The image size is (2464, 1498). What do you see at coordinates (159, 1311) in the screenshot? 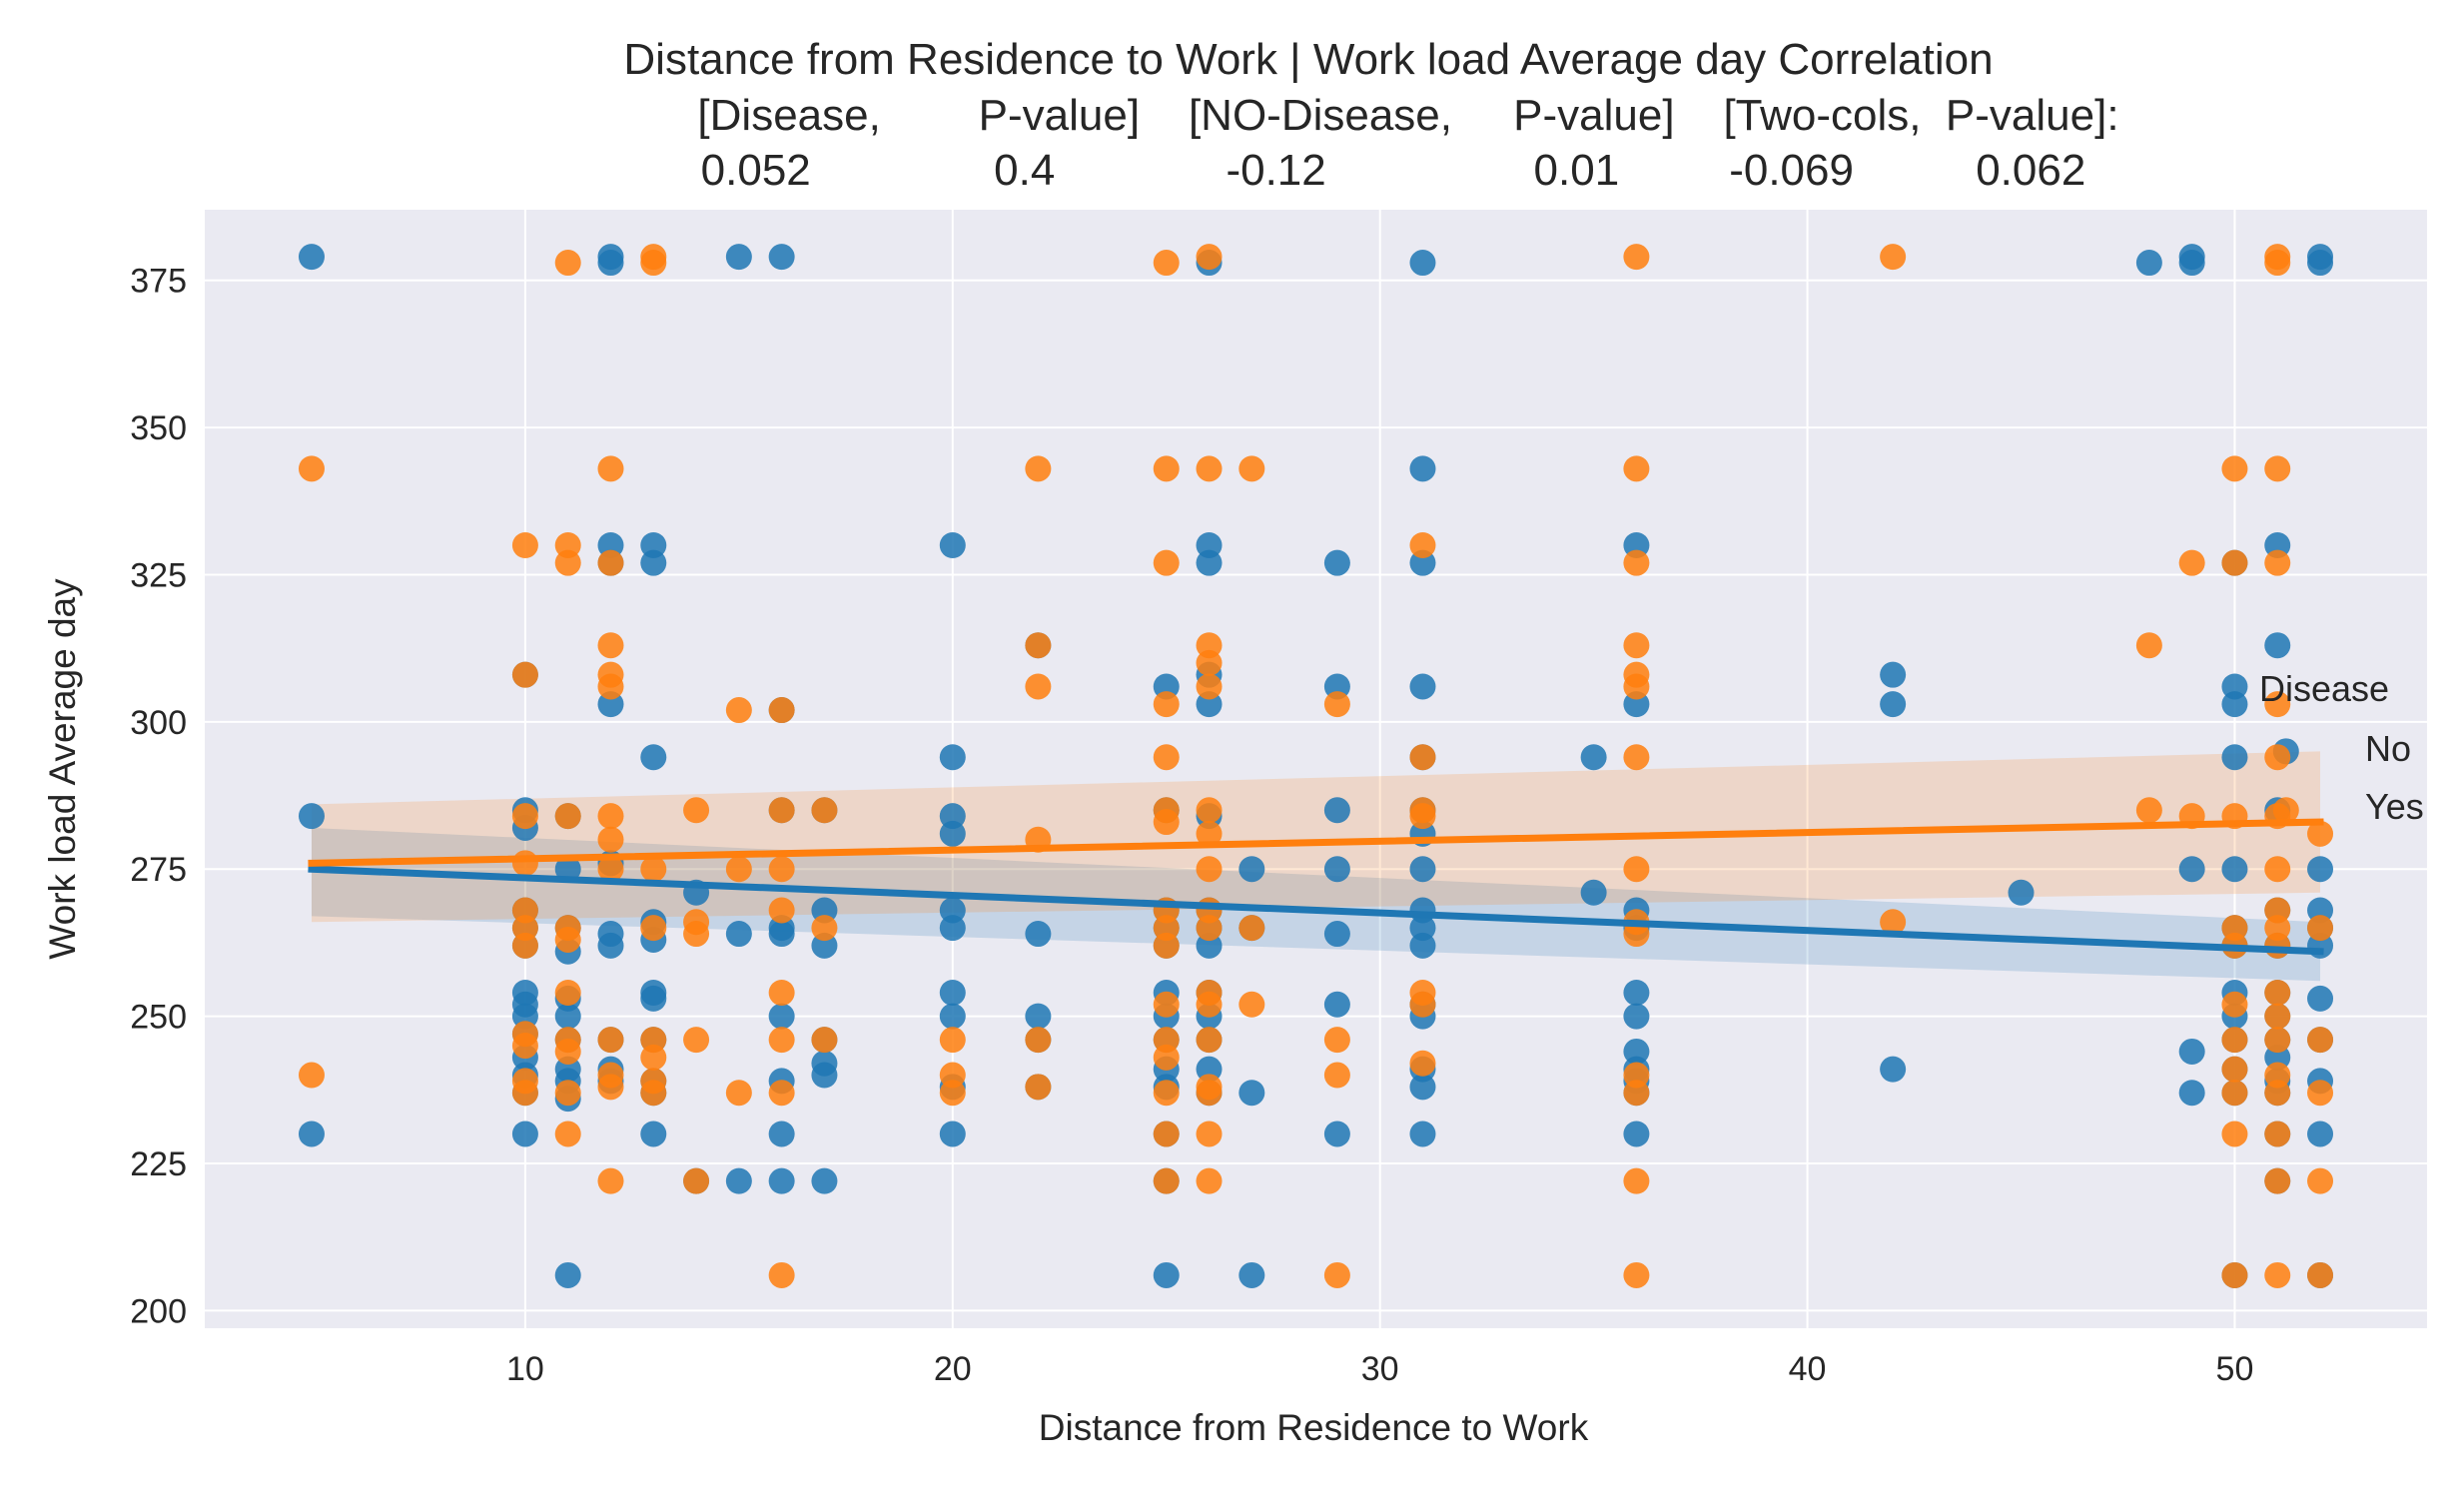
I see `y-tick-label: 200` at bounding box center [159, 1311].